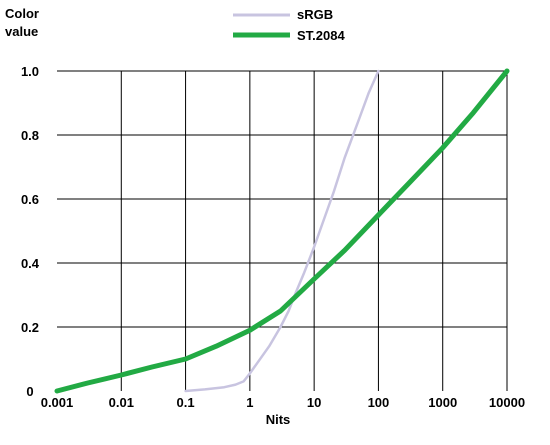  I want to click on legend-label-st2084: ST.2084, so click(321, 35).